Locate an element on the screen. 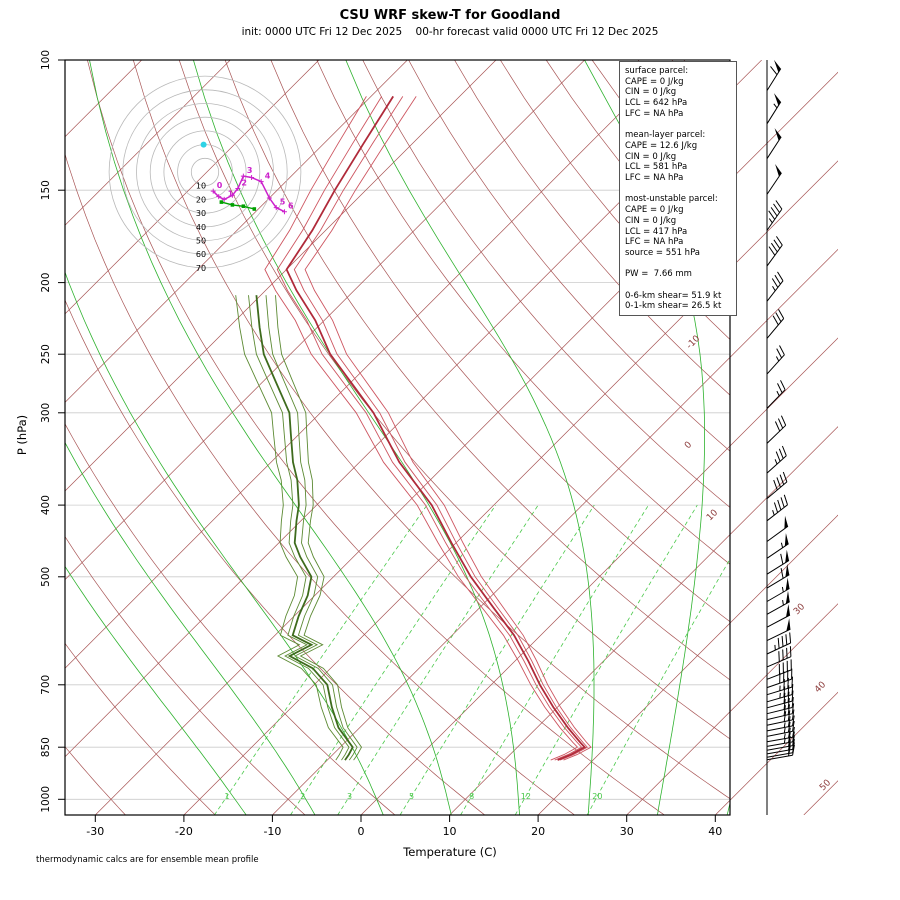 The height and width of the screenshot is (900, 900). hodograph-km-label: 4 is located at coordinates (268, 176).